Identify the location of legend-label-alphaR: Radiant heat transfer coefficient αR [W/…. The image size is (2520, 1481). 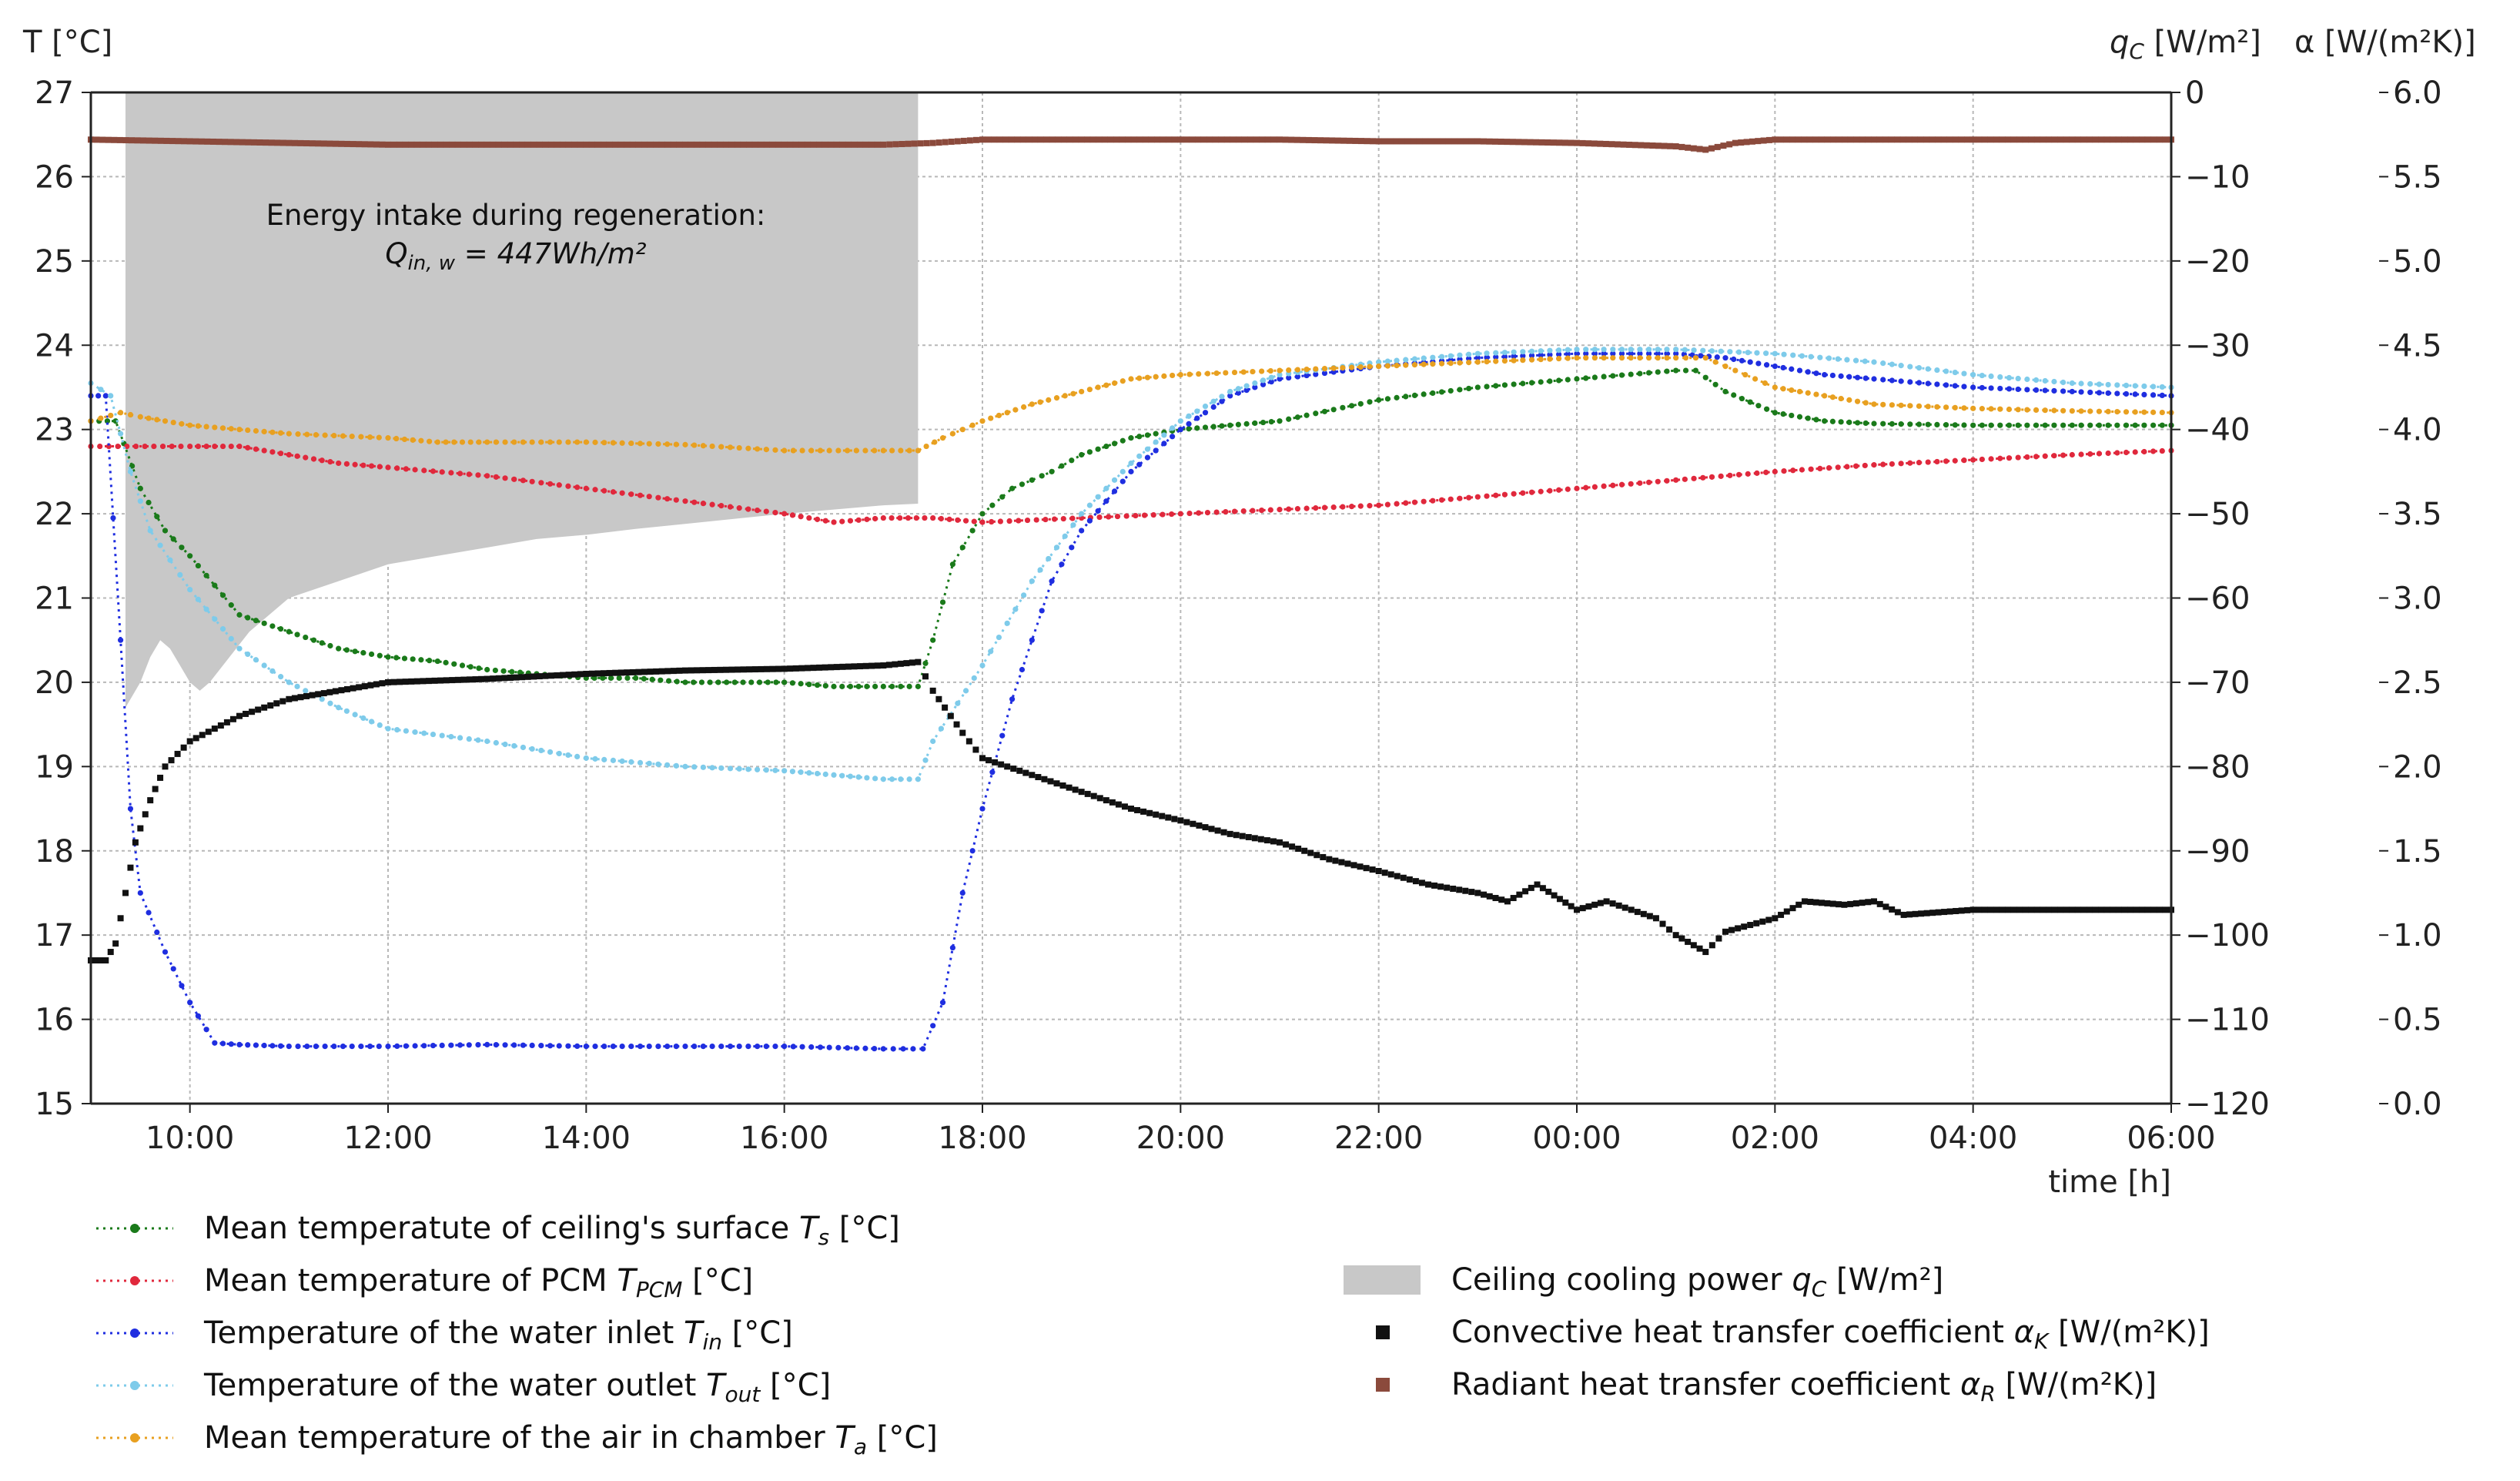
(1804, 1386).